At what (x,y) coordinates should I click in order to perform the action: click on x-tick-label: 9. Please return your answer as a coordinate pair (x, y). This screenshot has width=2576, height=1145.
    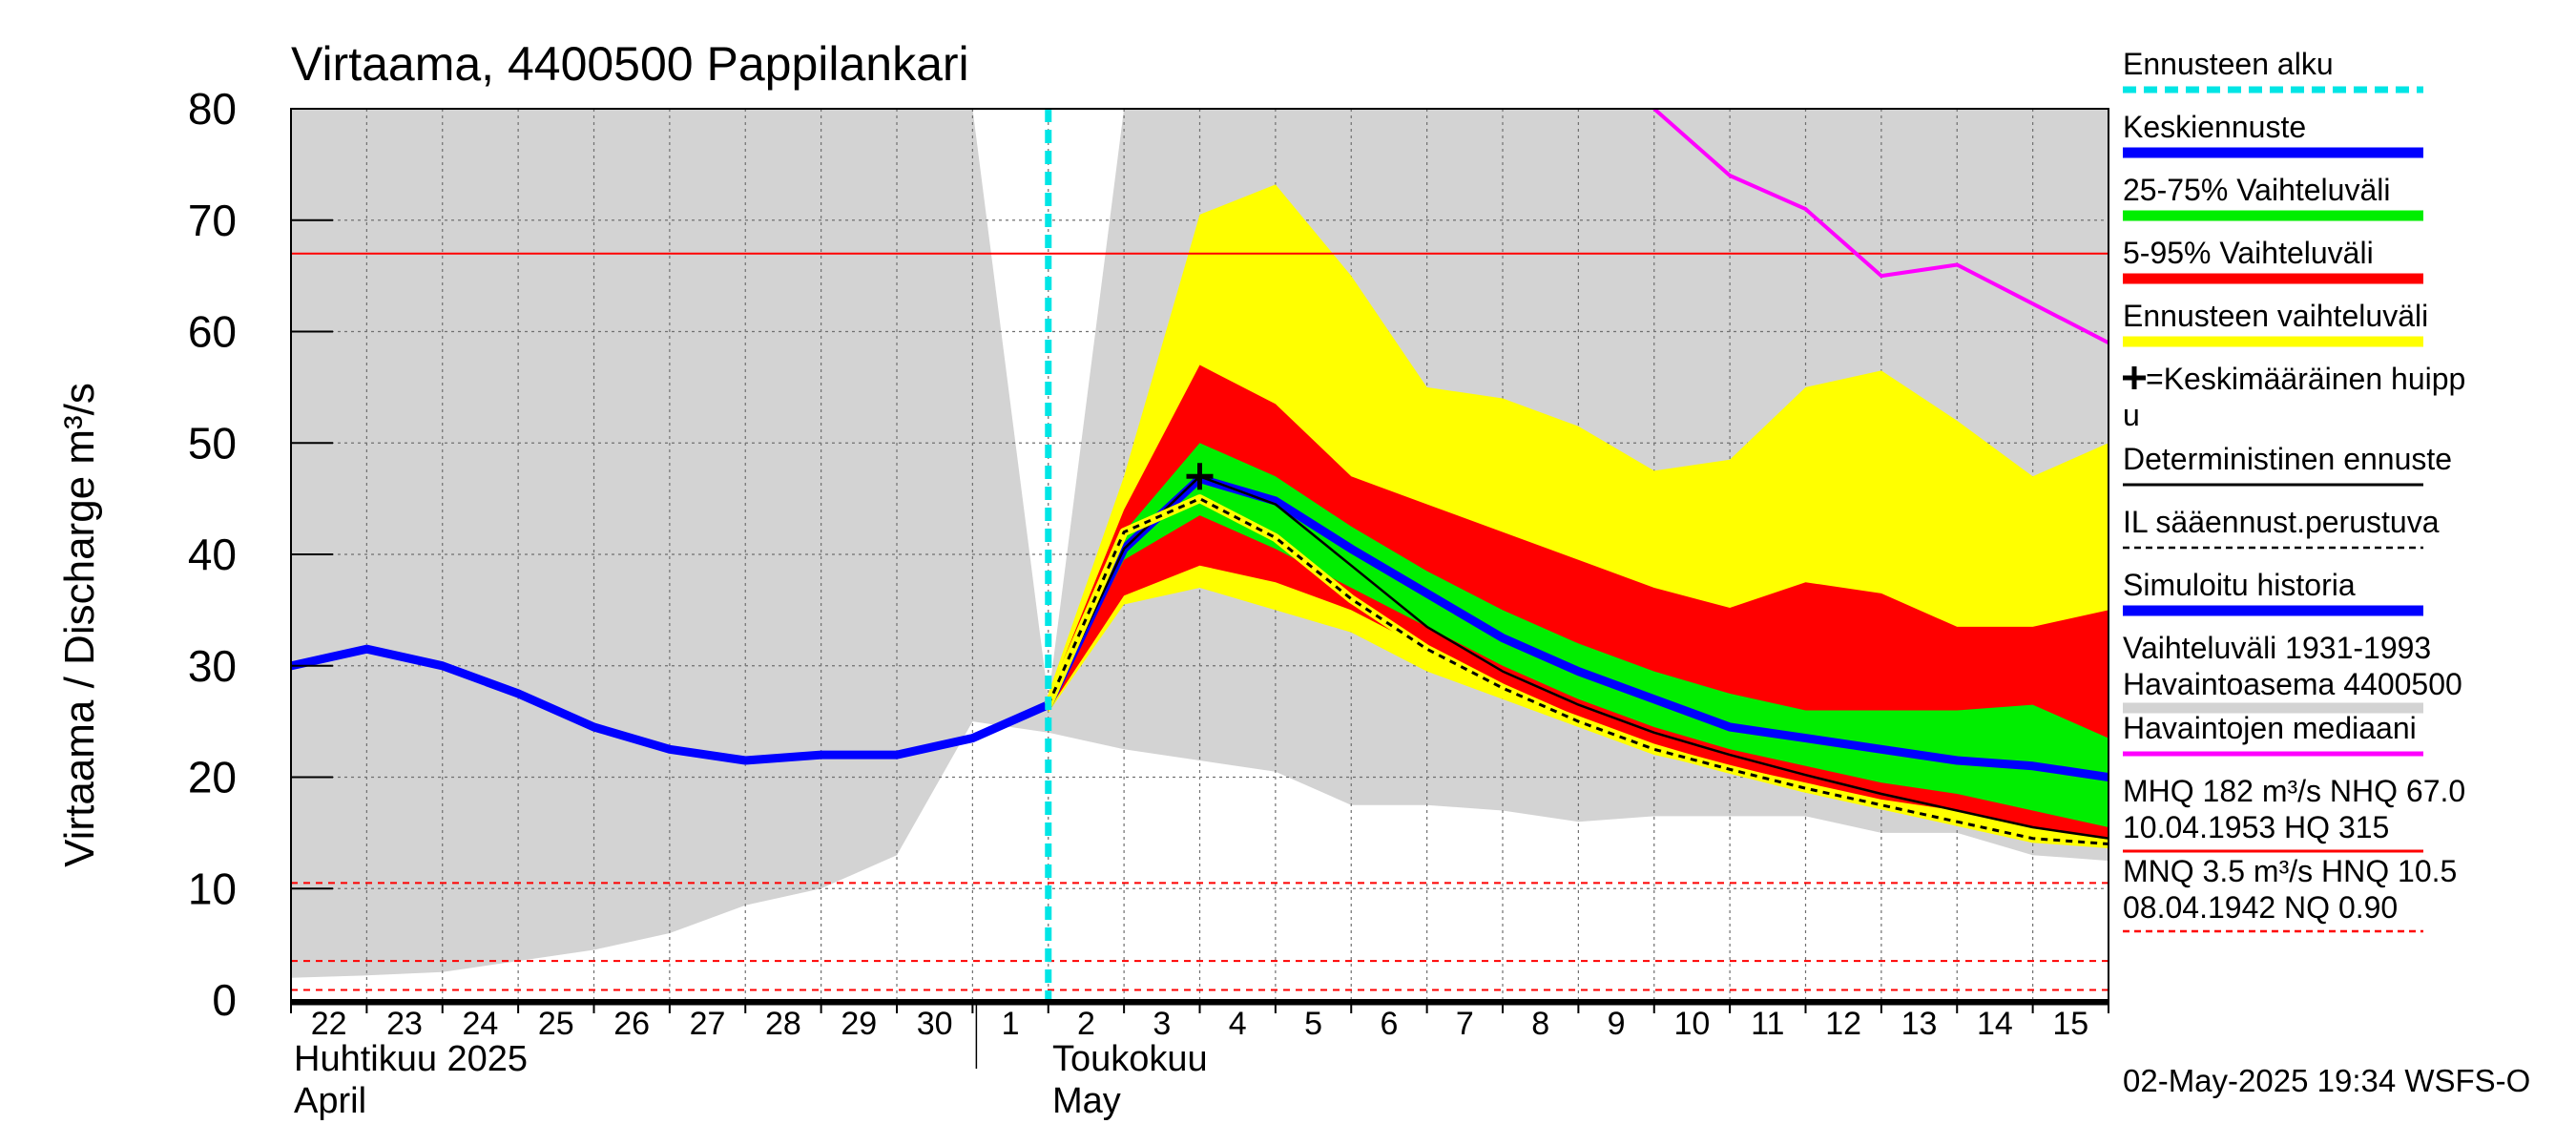
    Looking at the image, I should click on (1617, 1024).